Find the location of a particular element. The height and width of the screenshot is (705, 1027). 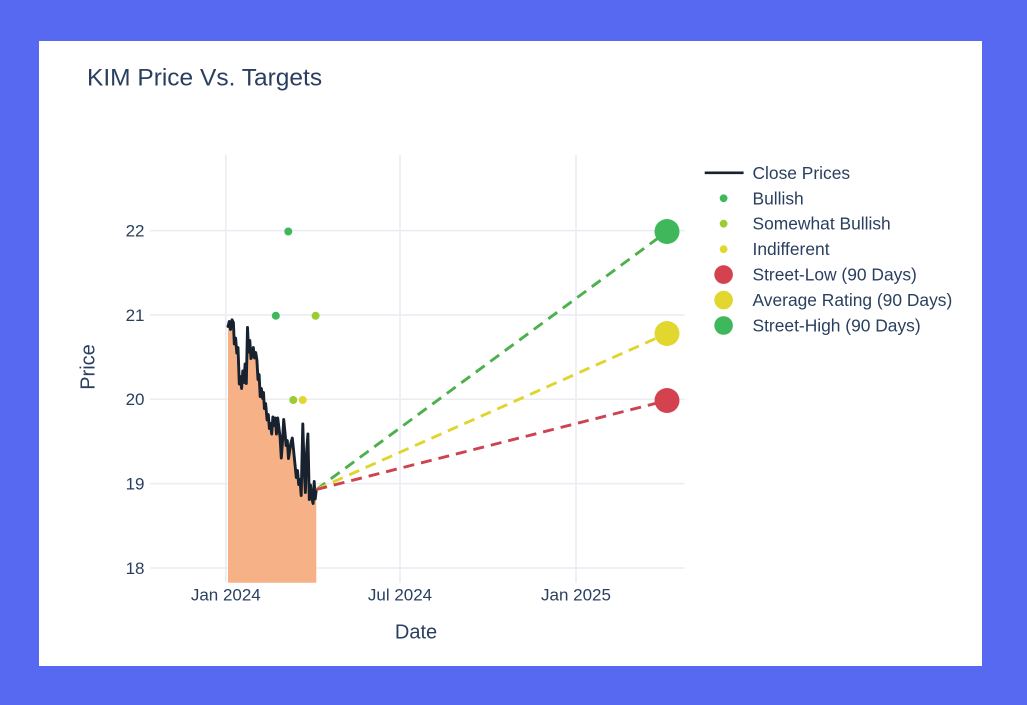

svg-text: Date is located at coordinates (416, 633).